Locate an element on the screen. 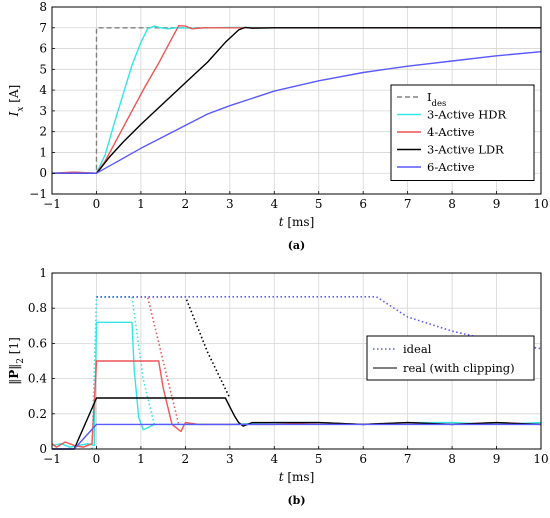 The image size is (550, 518). b-x-tick-label: 6 is located at coordinates (363, 459).